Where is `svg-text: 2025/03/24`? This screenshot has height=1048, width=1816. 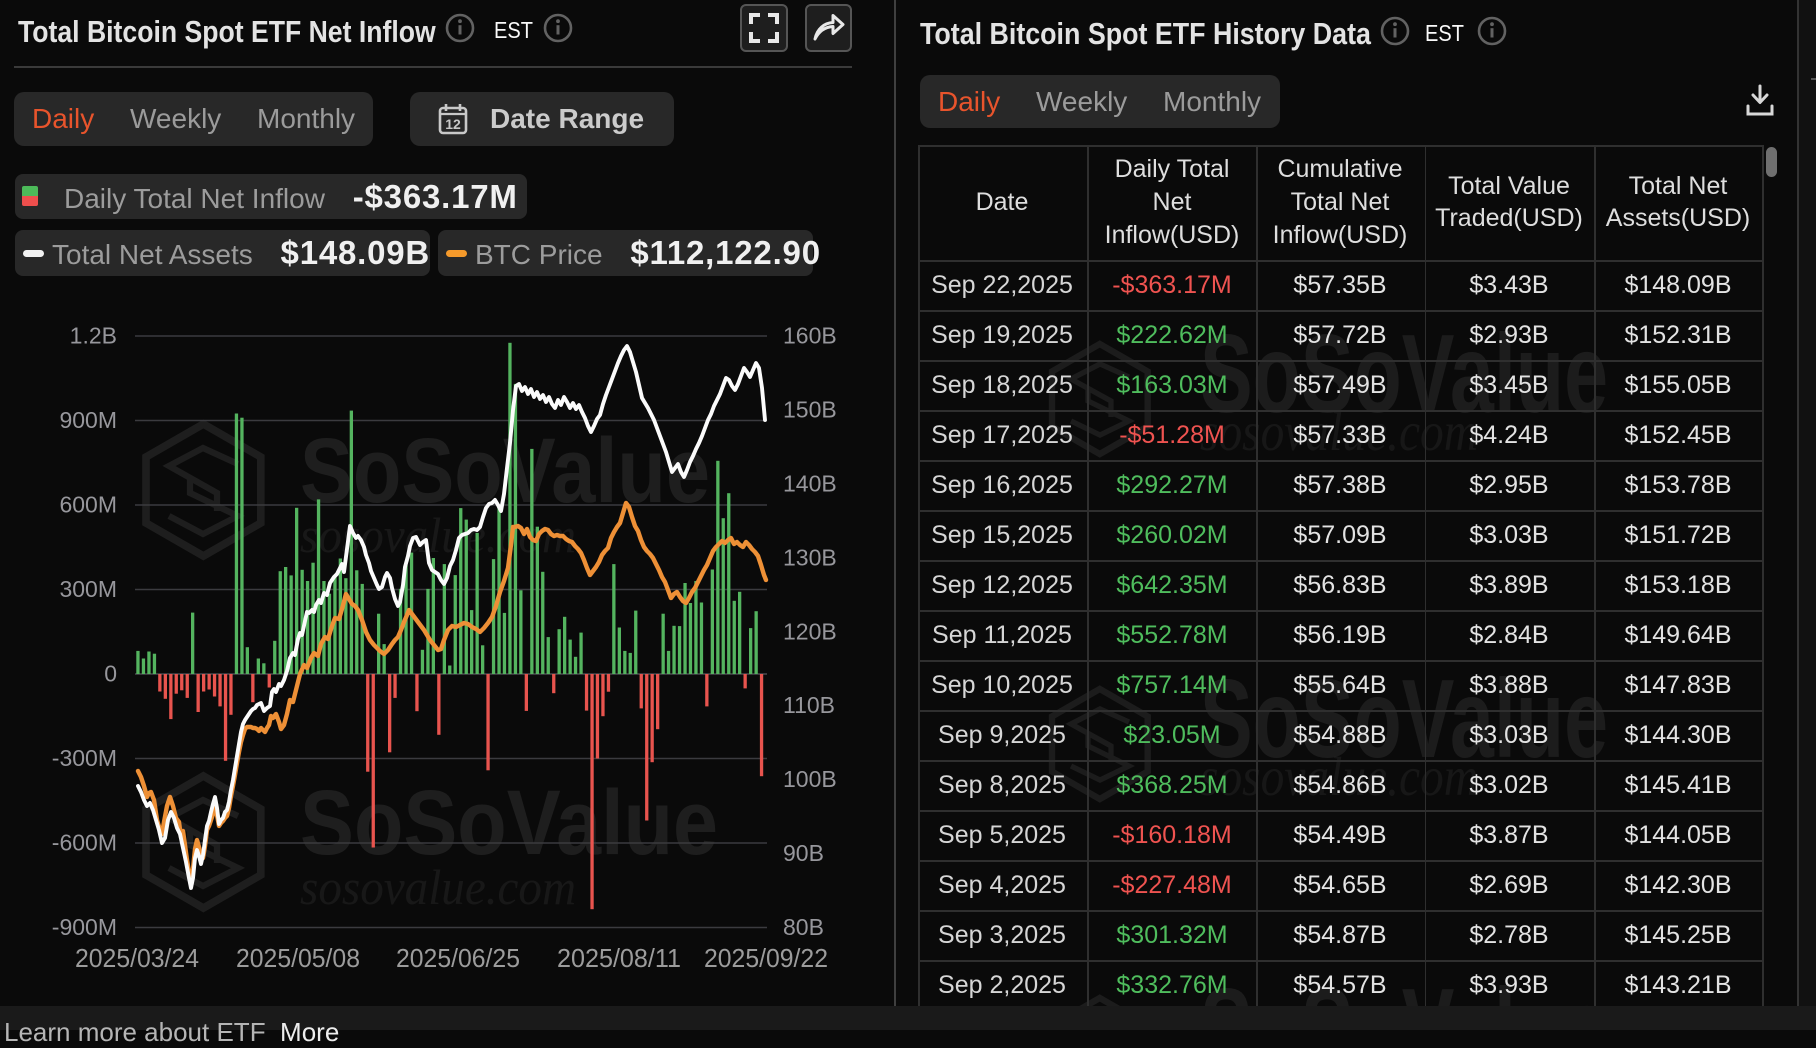 svg-text: 2025/03/24 is located at coordinates (137, 958).